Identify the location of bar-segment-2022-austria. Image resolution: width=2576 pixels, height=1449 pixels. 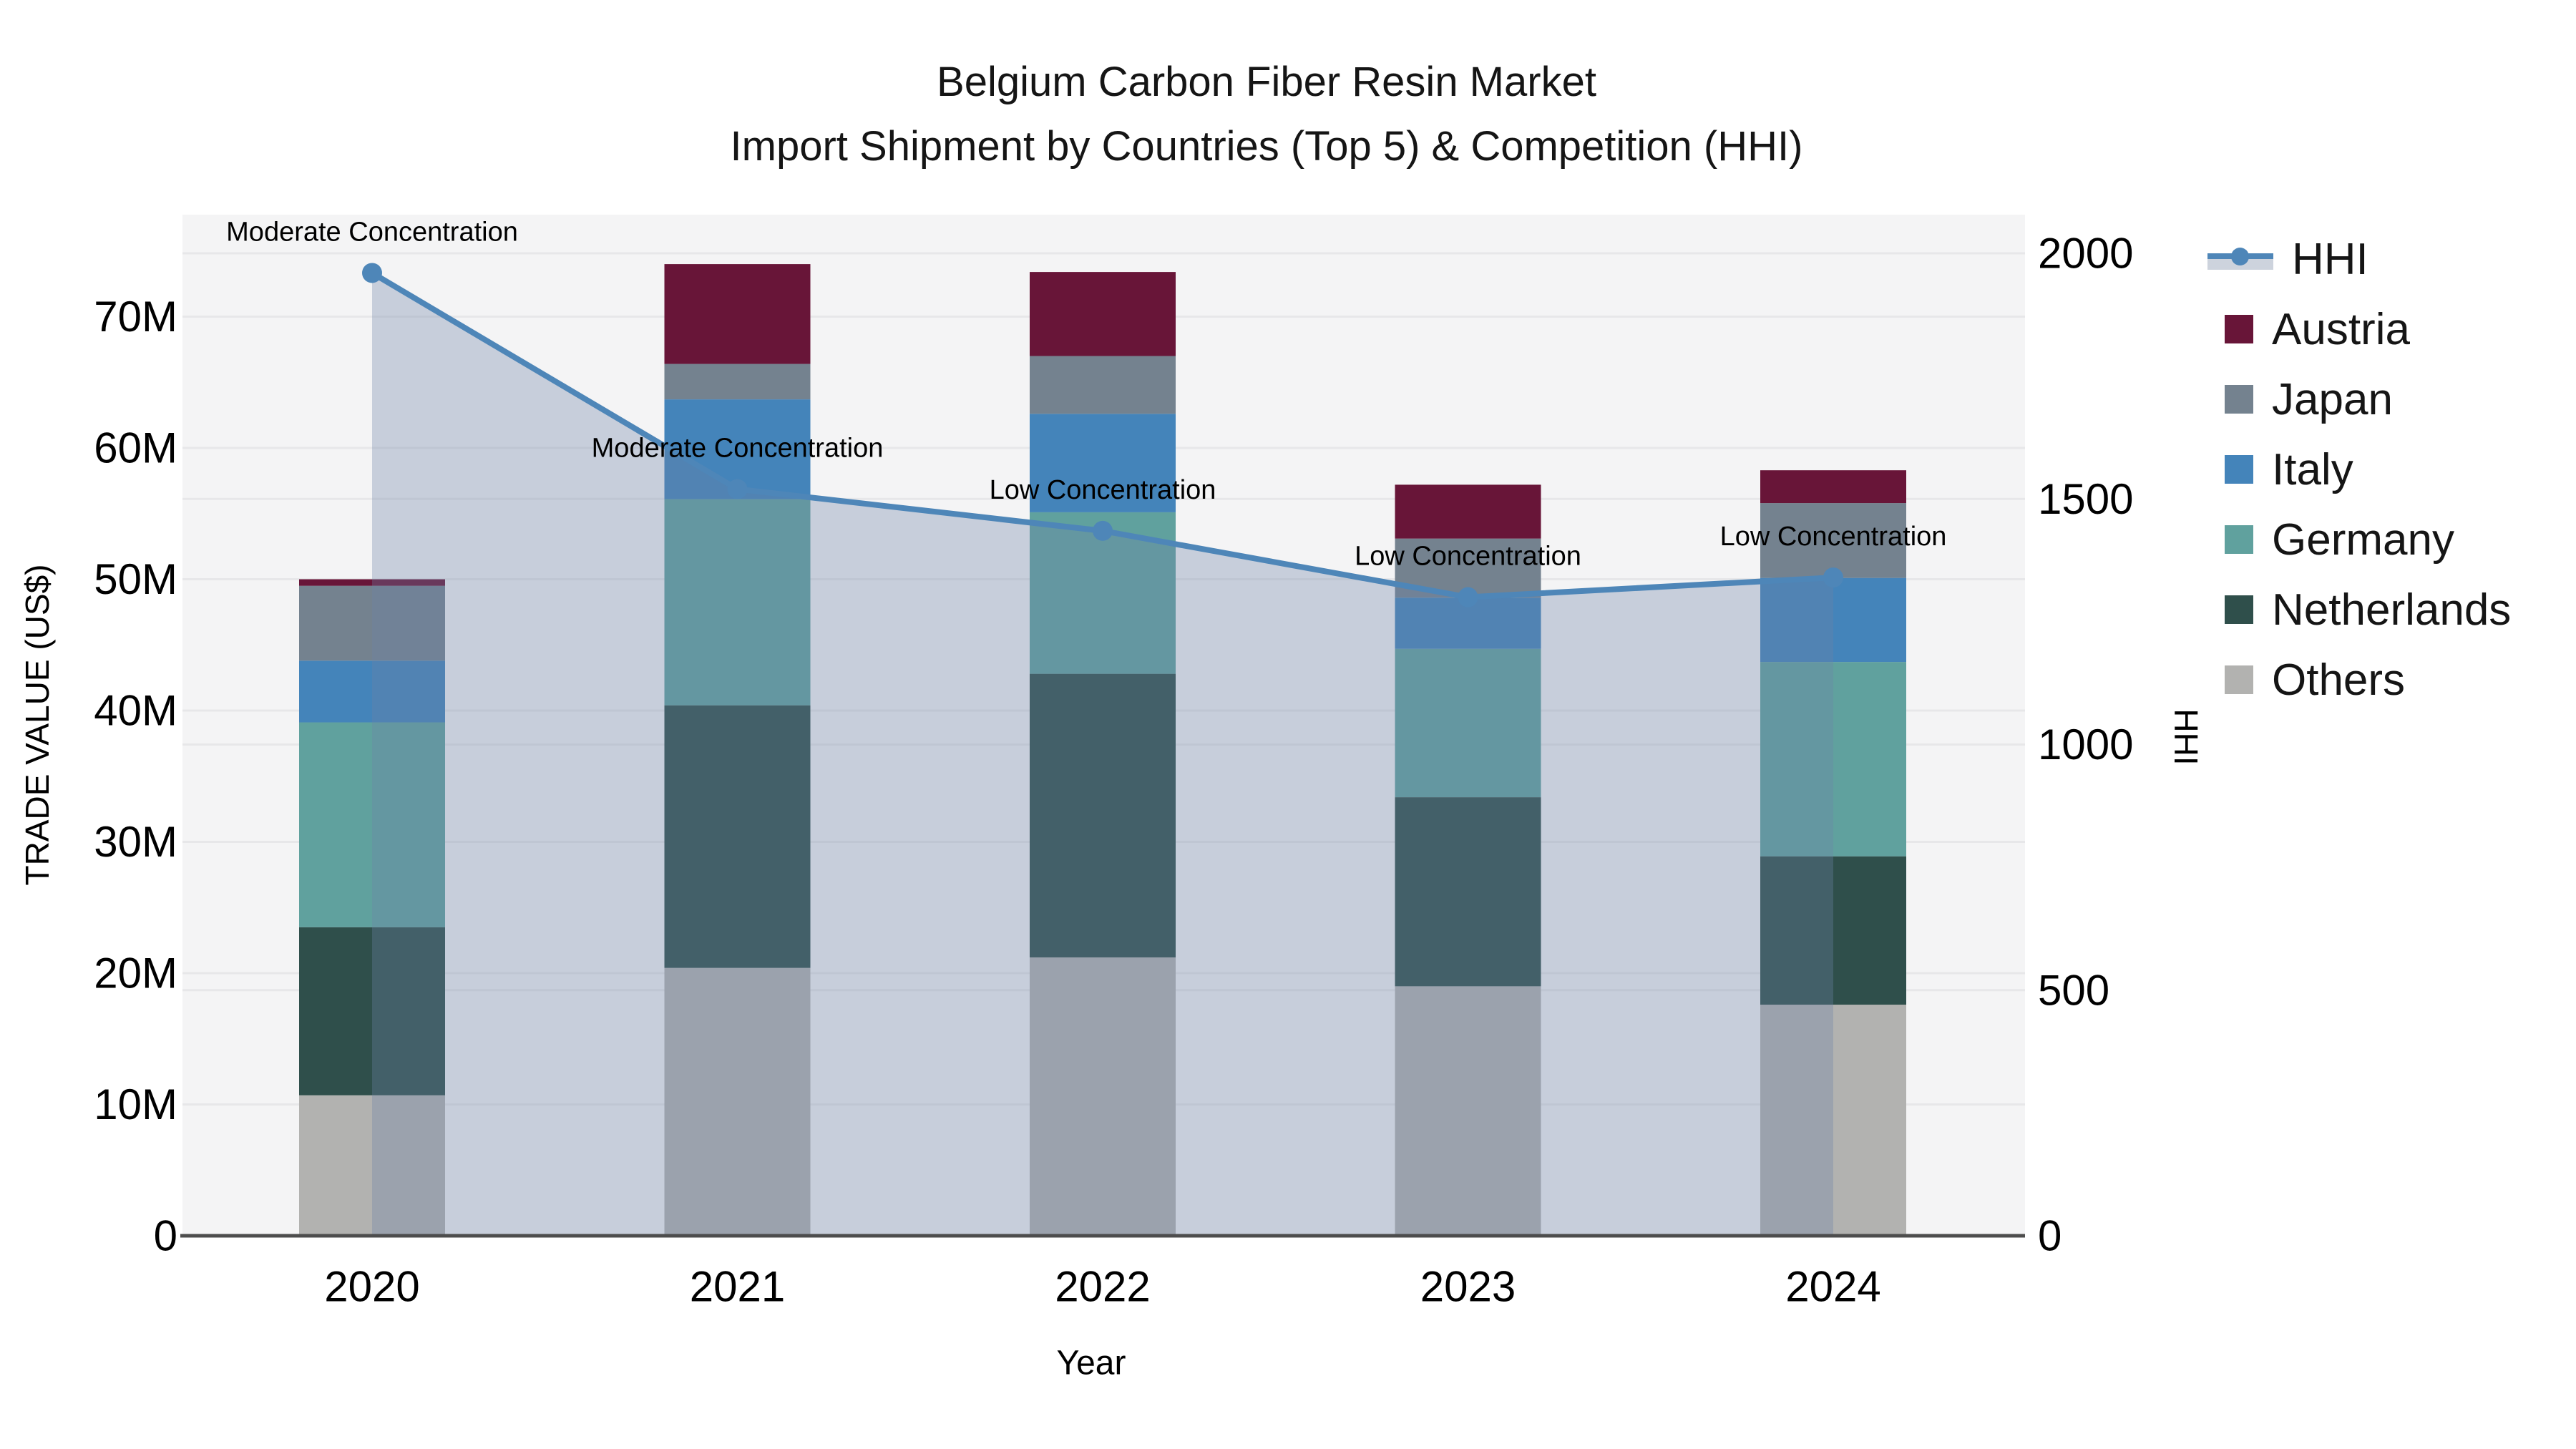
(1103, 314).